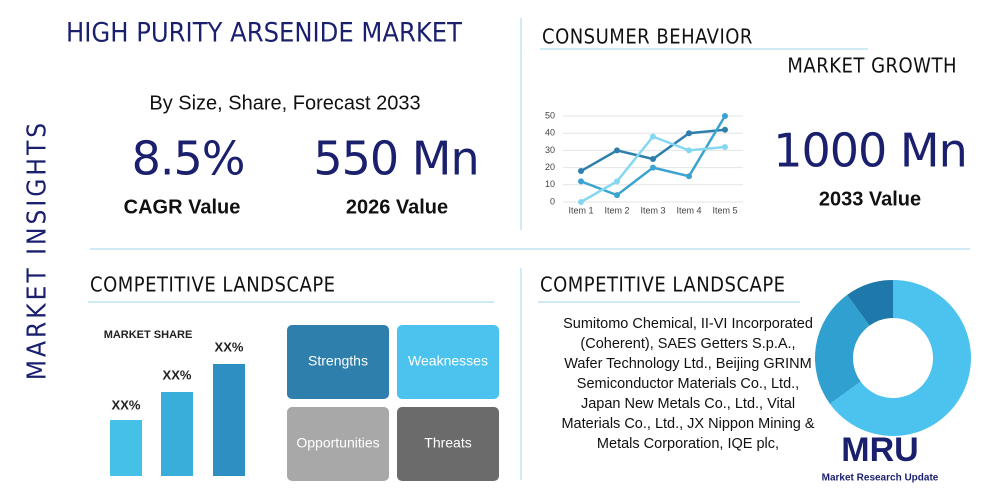  Describe the element at coordinates (264, 33) in the screenshot. I see `title: HIGH PURITY ARSENIDE MARKET` at that location.